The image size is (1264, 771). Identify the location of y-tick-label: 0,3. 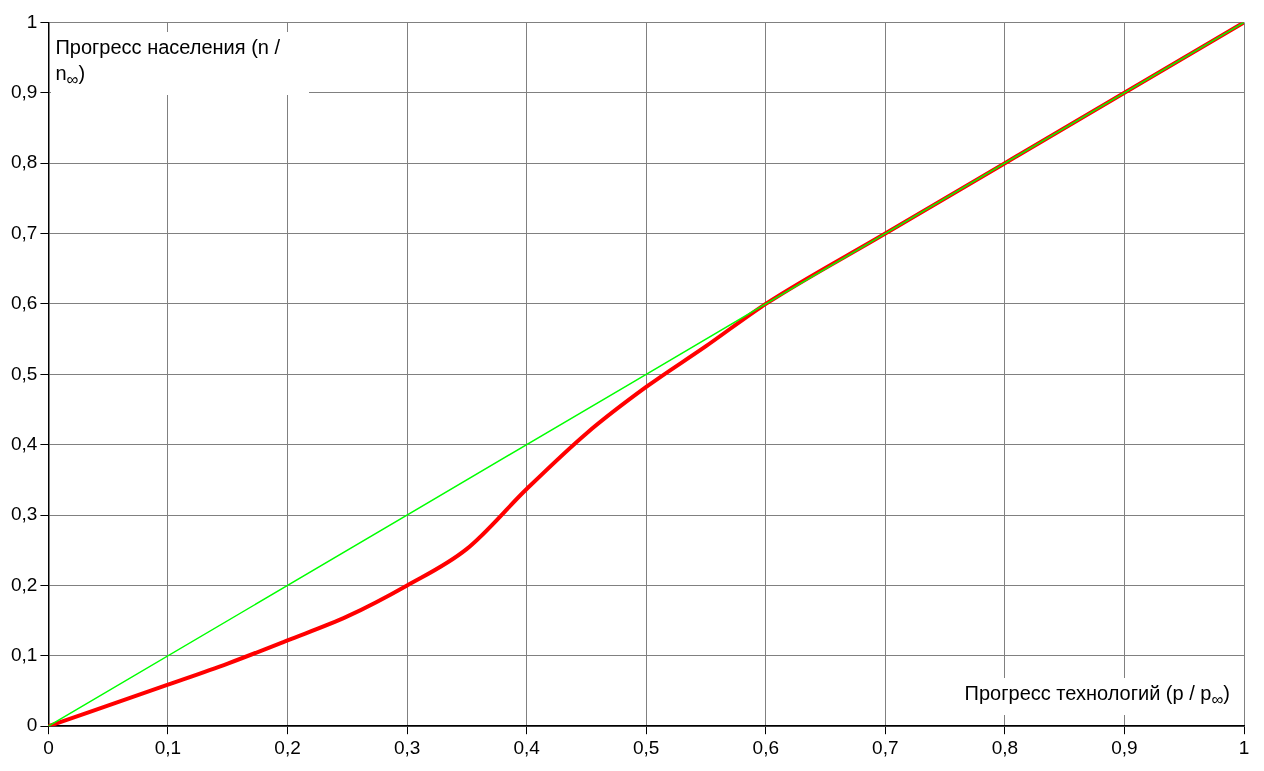
(24, 514).